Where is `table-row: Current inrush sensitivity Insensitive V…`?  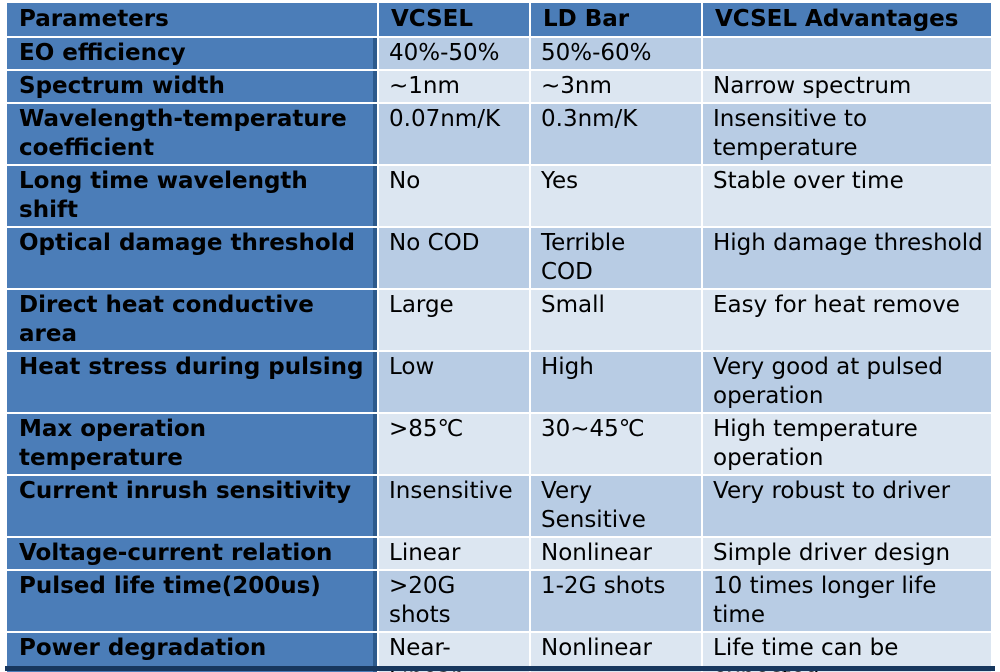 table-row: Current inrush sensitivity Insensitive V… is located at coordinates (499, 506).